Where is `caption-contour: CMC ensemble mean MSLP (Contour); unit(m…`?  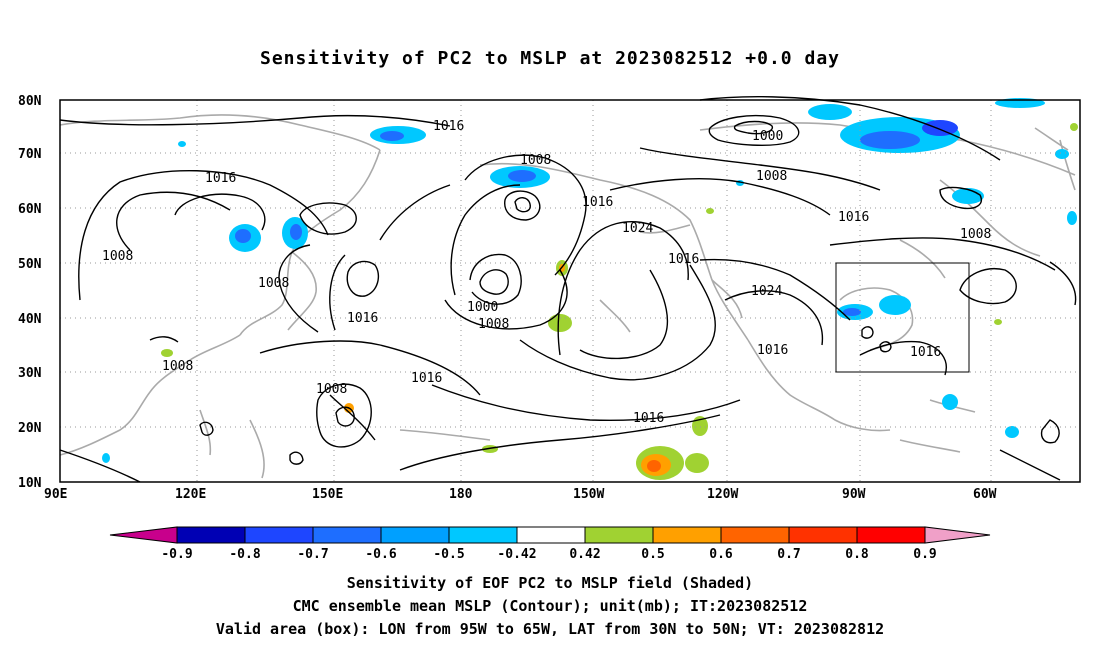
caption-contour: CMC ensemble mean MSLP (Contour); unit(m… is located at coordinates (550, 606).